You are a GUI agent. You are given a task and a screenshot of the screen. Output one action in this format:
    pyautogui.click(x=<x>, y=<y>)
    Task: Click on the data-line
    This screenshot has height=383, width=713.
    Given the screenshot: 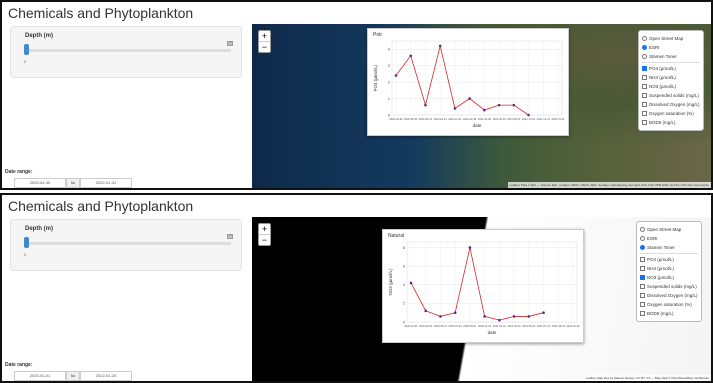 What is the action you would take?
    pyautogui.click(x=462, y=80)
    